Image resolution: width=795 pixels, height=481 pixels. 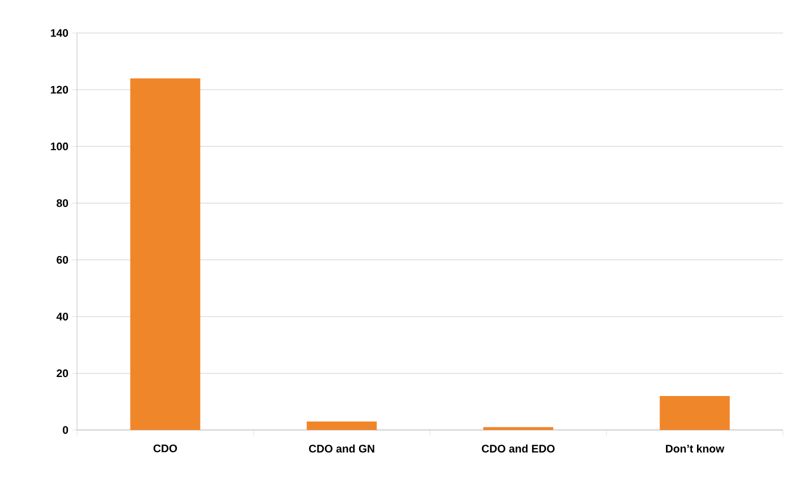 What do you see at coordinates (59, 146) in the screenshot?
I see `y-tick-label: 100` at bounding box center [59, 146].